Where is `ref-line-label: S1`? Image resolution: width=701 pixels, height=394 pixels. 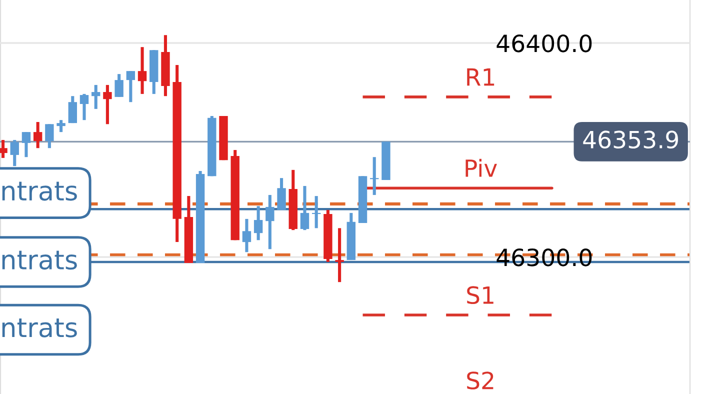 ref-line-label: S1 is located at coordinates (480, 295).